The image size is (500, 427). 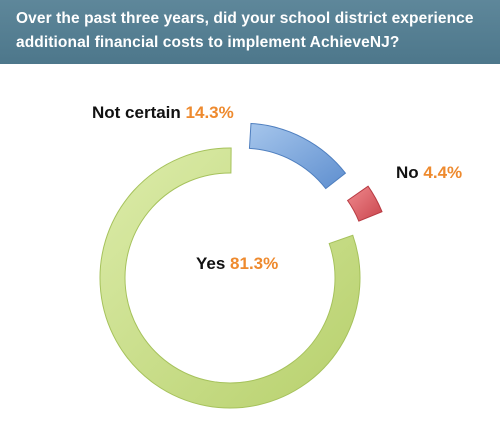 I want to click on label-not-certain: Not certain 14.3%, so click(x=163, y=113).